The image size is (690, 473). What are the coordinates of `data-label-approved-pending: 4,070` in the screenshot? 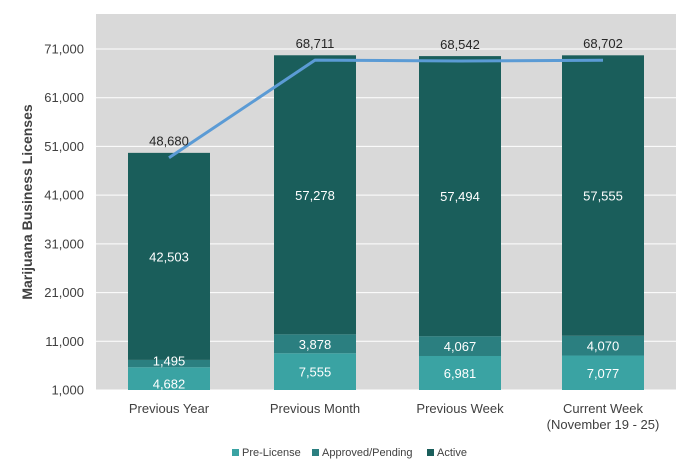 It's located at (603, 346).